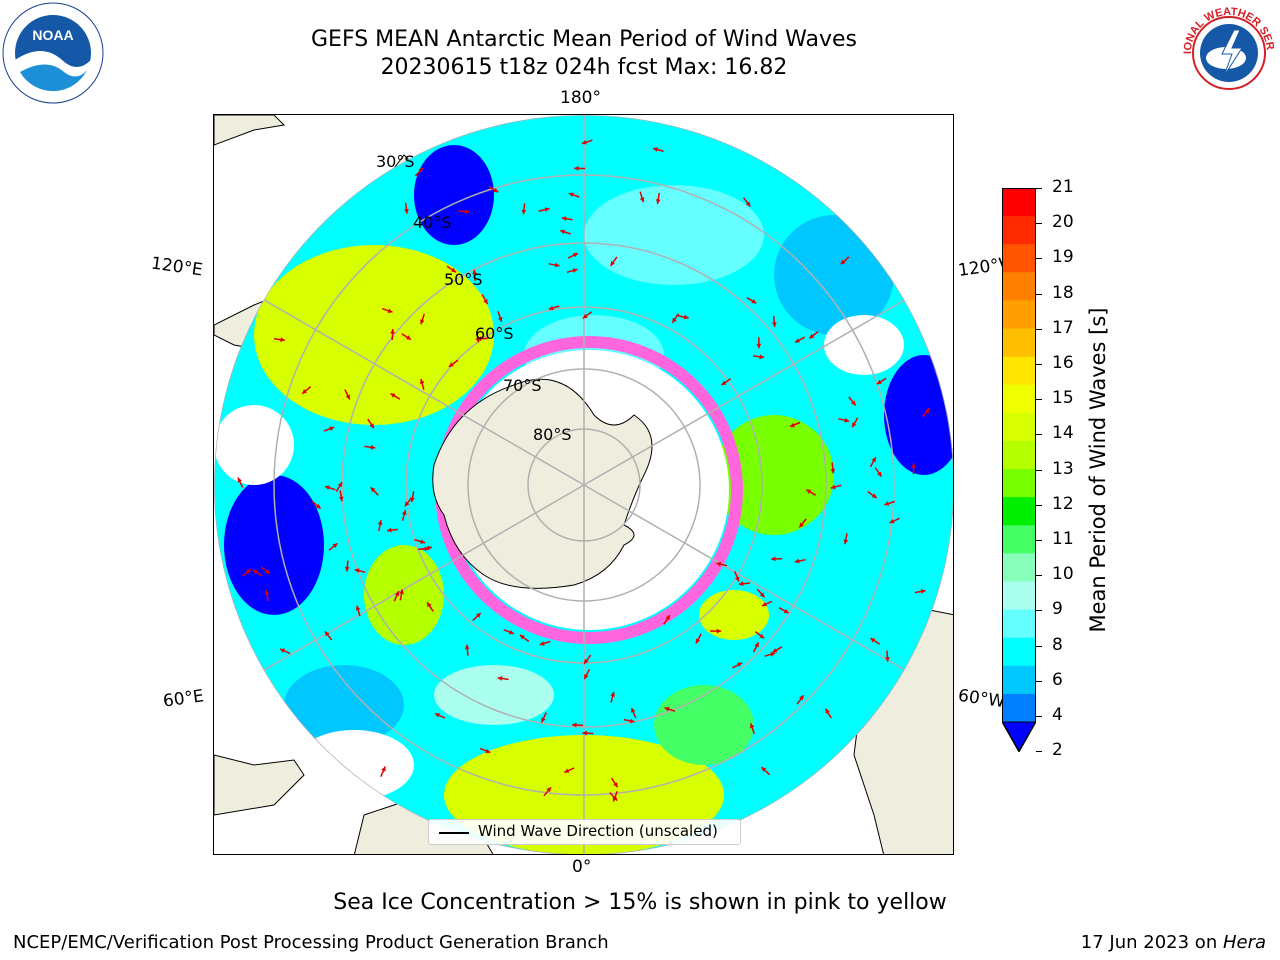 This screenshot has width=1280, height=960. Describe the element at coordinates (1063, 539) in the screenshot. I see `colorbar-tick-label: 11` at that location.